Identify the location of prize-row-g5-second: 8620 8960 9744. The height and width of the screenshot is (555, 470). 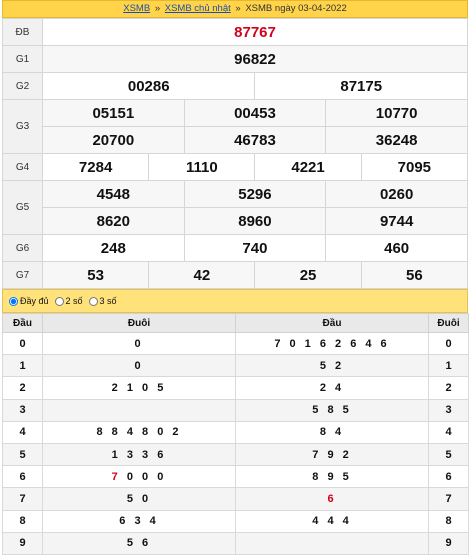
(235, 221).